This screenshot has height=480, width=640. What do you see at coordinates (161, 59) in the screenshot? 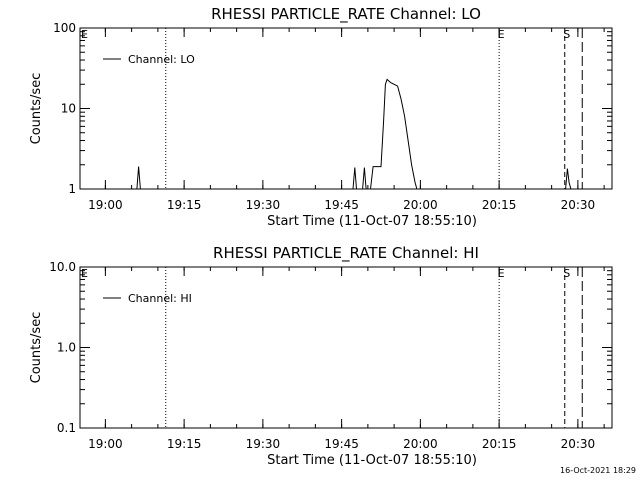
I see `legend-label: Channel: LO` at bounding box center [161, 59].